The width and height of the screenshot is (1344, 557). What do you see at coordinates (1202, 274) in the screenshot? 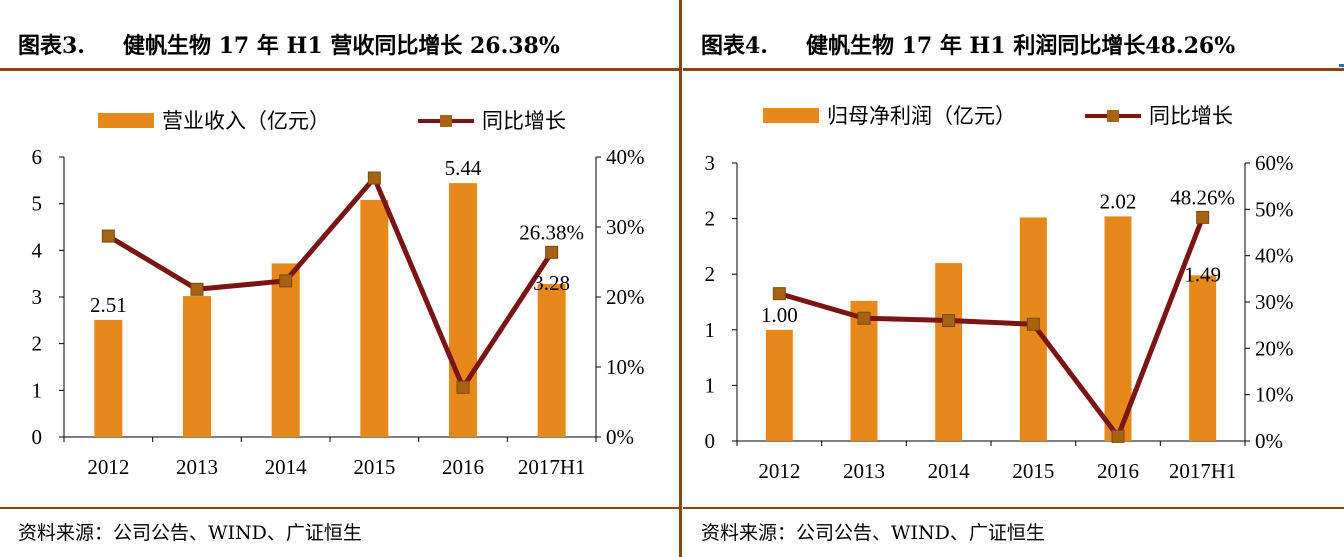
I see `bar-data-label: 1.49` at bounding box center [1202, 274].